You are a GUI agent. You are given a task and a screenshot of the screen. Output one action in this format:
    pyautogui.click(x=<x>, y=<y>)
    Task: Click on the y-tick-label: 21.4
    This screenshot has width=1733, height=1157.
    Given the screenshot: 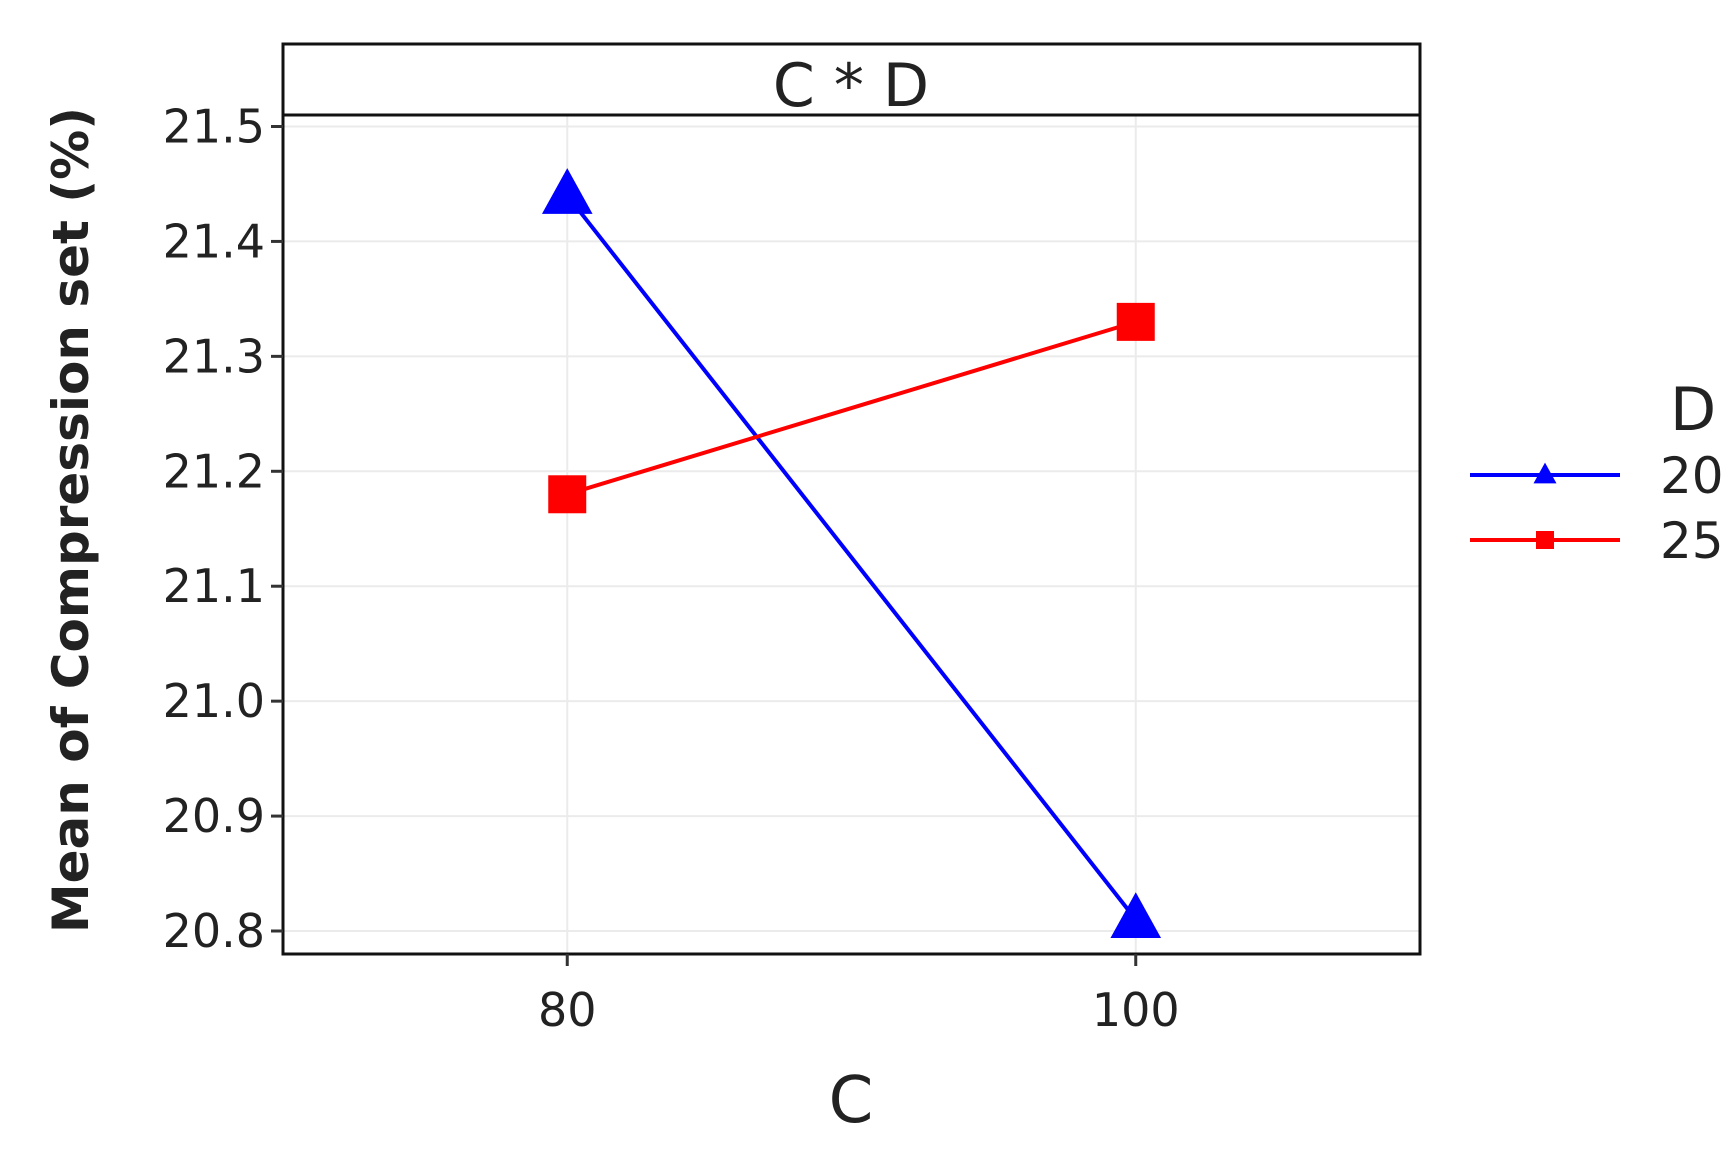 What is the action you would take?
    pyautogui.click(x=214, y=241)
    